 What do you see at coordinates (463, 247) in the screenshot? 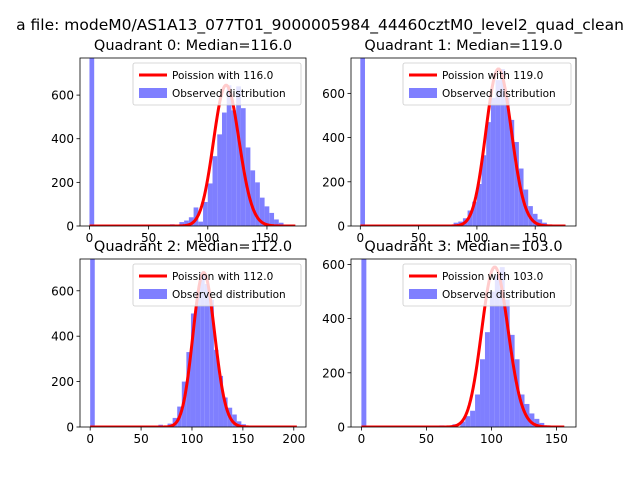
I see `quadrant-title: Quadrant 3: Median=103.0` at bounding box center [463, 247].